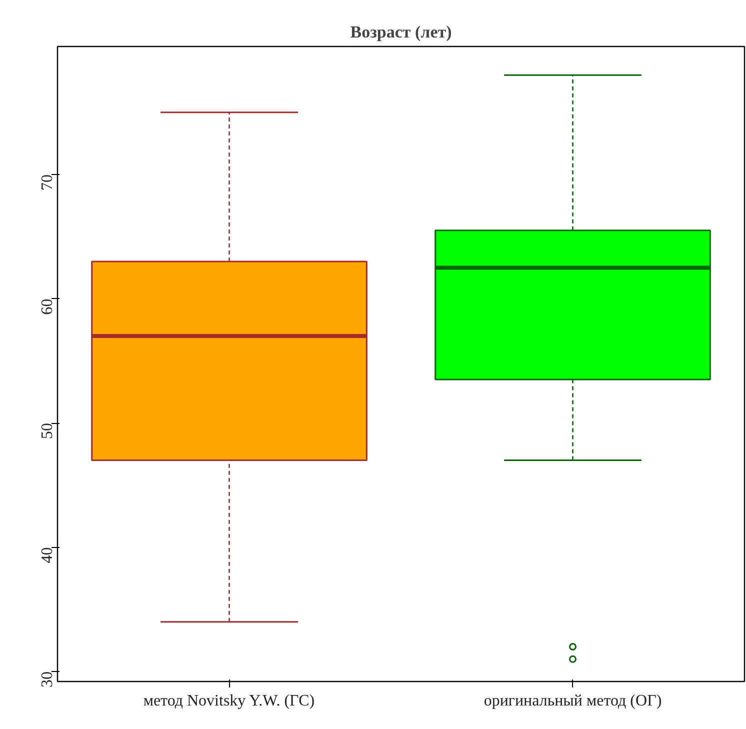  What do you see at coordinates (229, 701) in the screenshot?
I see `x-tick-label: метод Novitsky Y.W. (ГС)` at bounding box center [229, 701].